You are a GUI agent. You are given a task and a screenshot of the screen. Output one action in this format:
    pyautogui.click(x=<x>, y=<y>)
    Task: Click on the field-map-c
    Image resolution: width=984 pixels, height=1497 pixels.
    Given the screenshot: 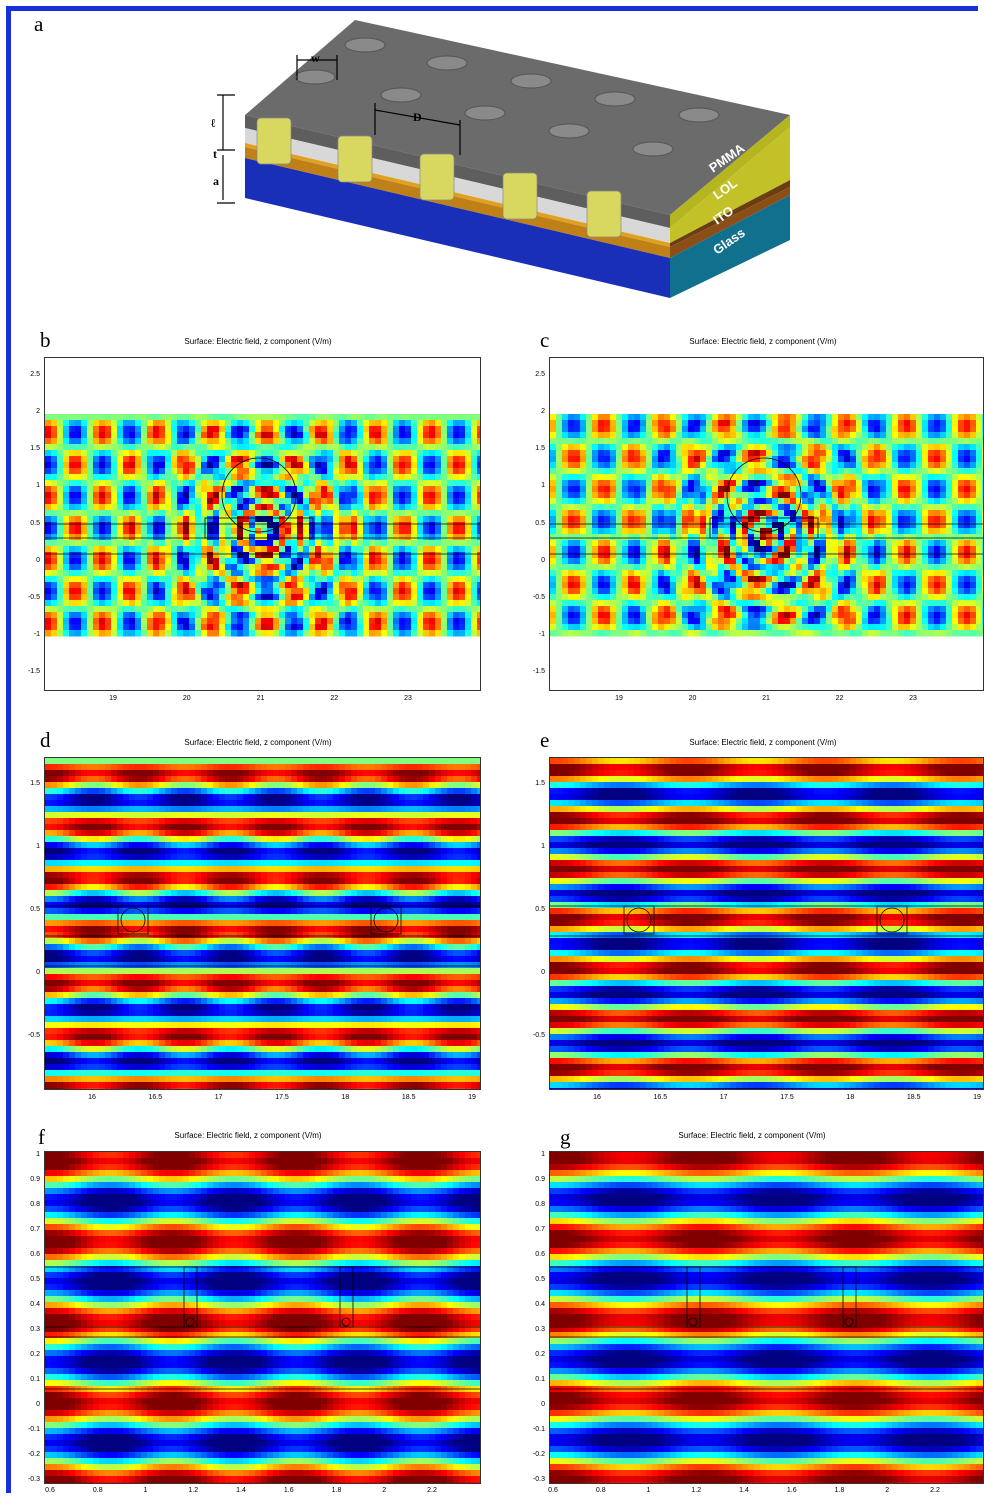 What is the action you would take?
    pyautogui.click(x=766, y=524)
    